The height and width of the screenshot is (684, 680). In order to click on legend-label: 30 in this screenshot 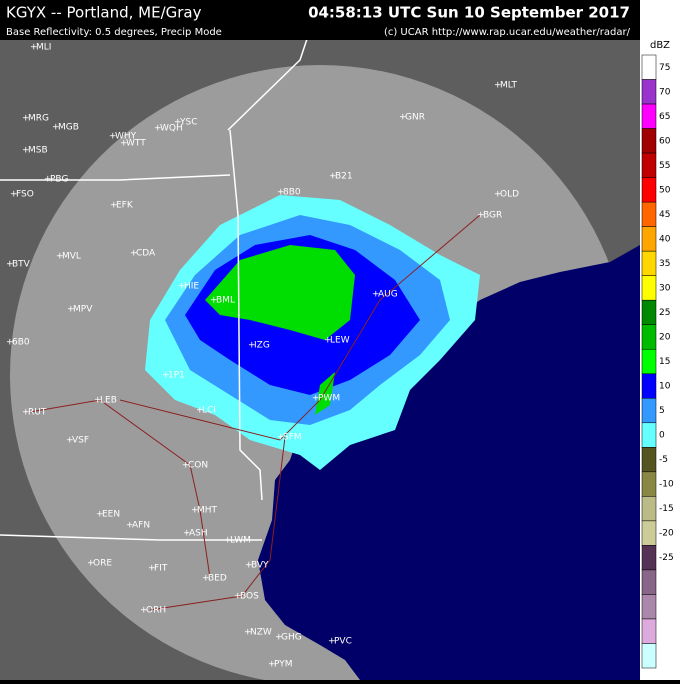, I will do `click(665, 288)`.